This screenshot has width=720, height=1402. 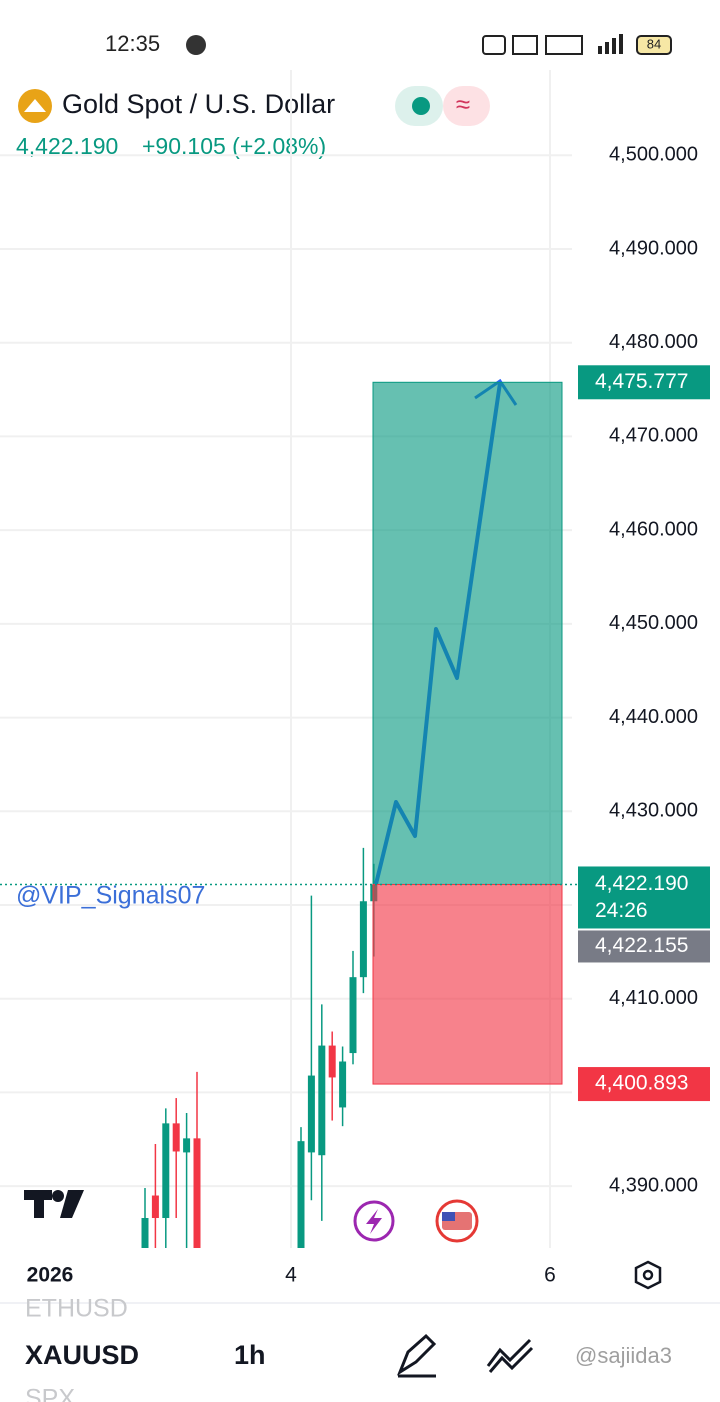 I want to click on settings-icon, so click(x=648, y=1275).